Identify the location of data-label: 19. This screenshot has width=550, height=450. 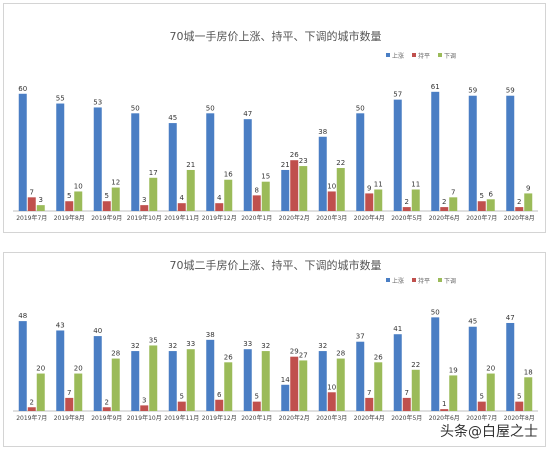
(453, 370).